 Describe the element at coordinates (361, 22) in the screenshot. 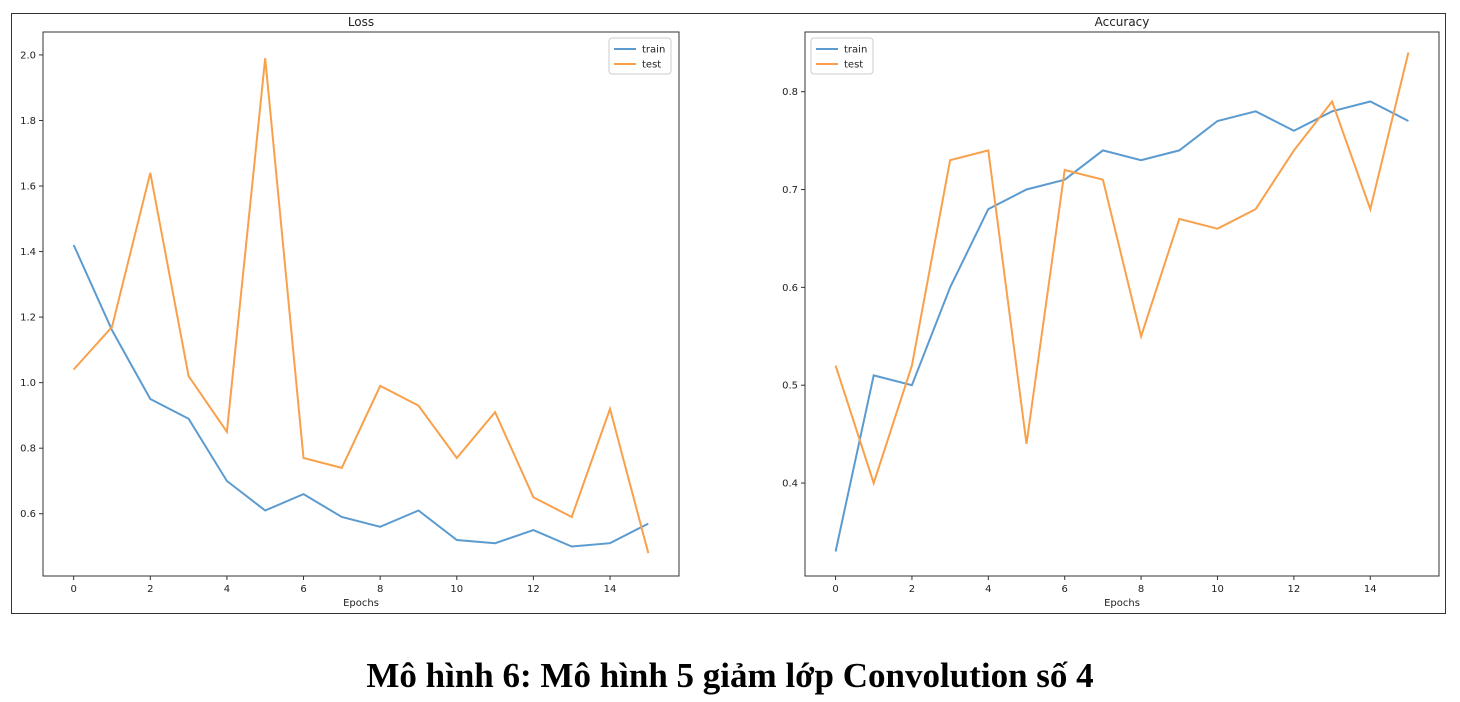

I see `chart-title: Loss` at that location.